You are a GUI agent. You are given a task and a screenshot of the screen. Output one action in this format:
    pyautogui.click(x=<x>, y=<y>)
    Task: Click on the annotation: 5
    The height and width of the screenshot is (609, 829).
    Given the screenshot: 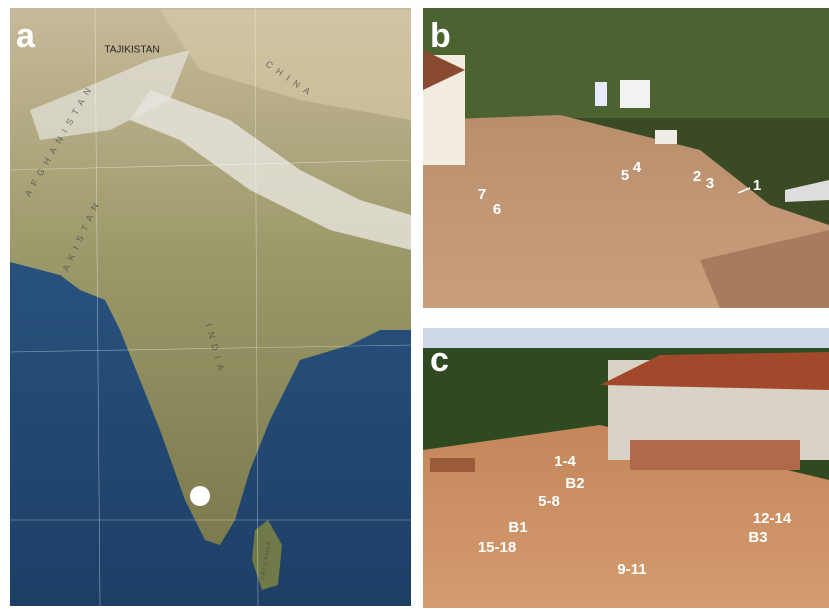 What is the action you would take?
    pyautogui.click(x=625, y=175)
    